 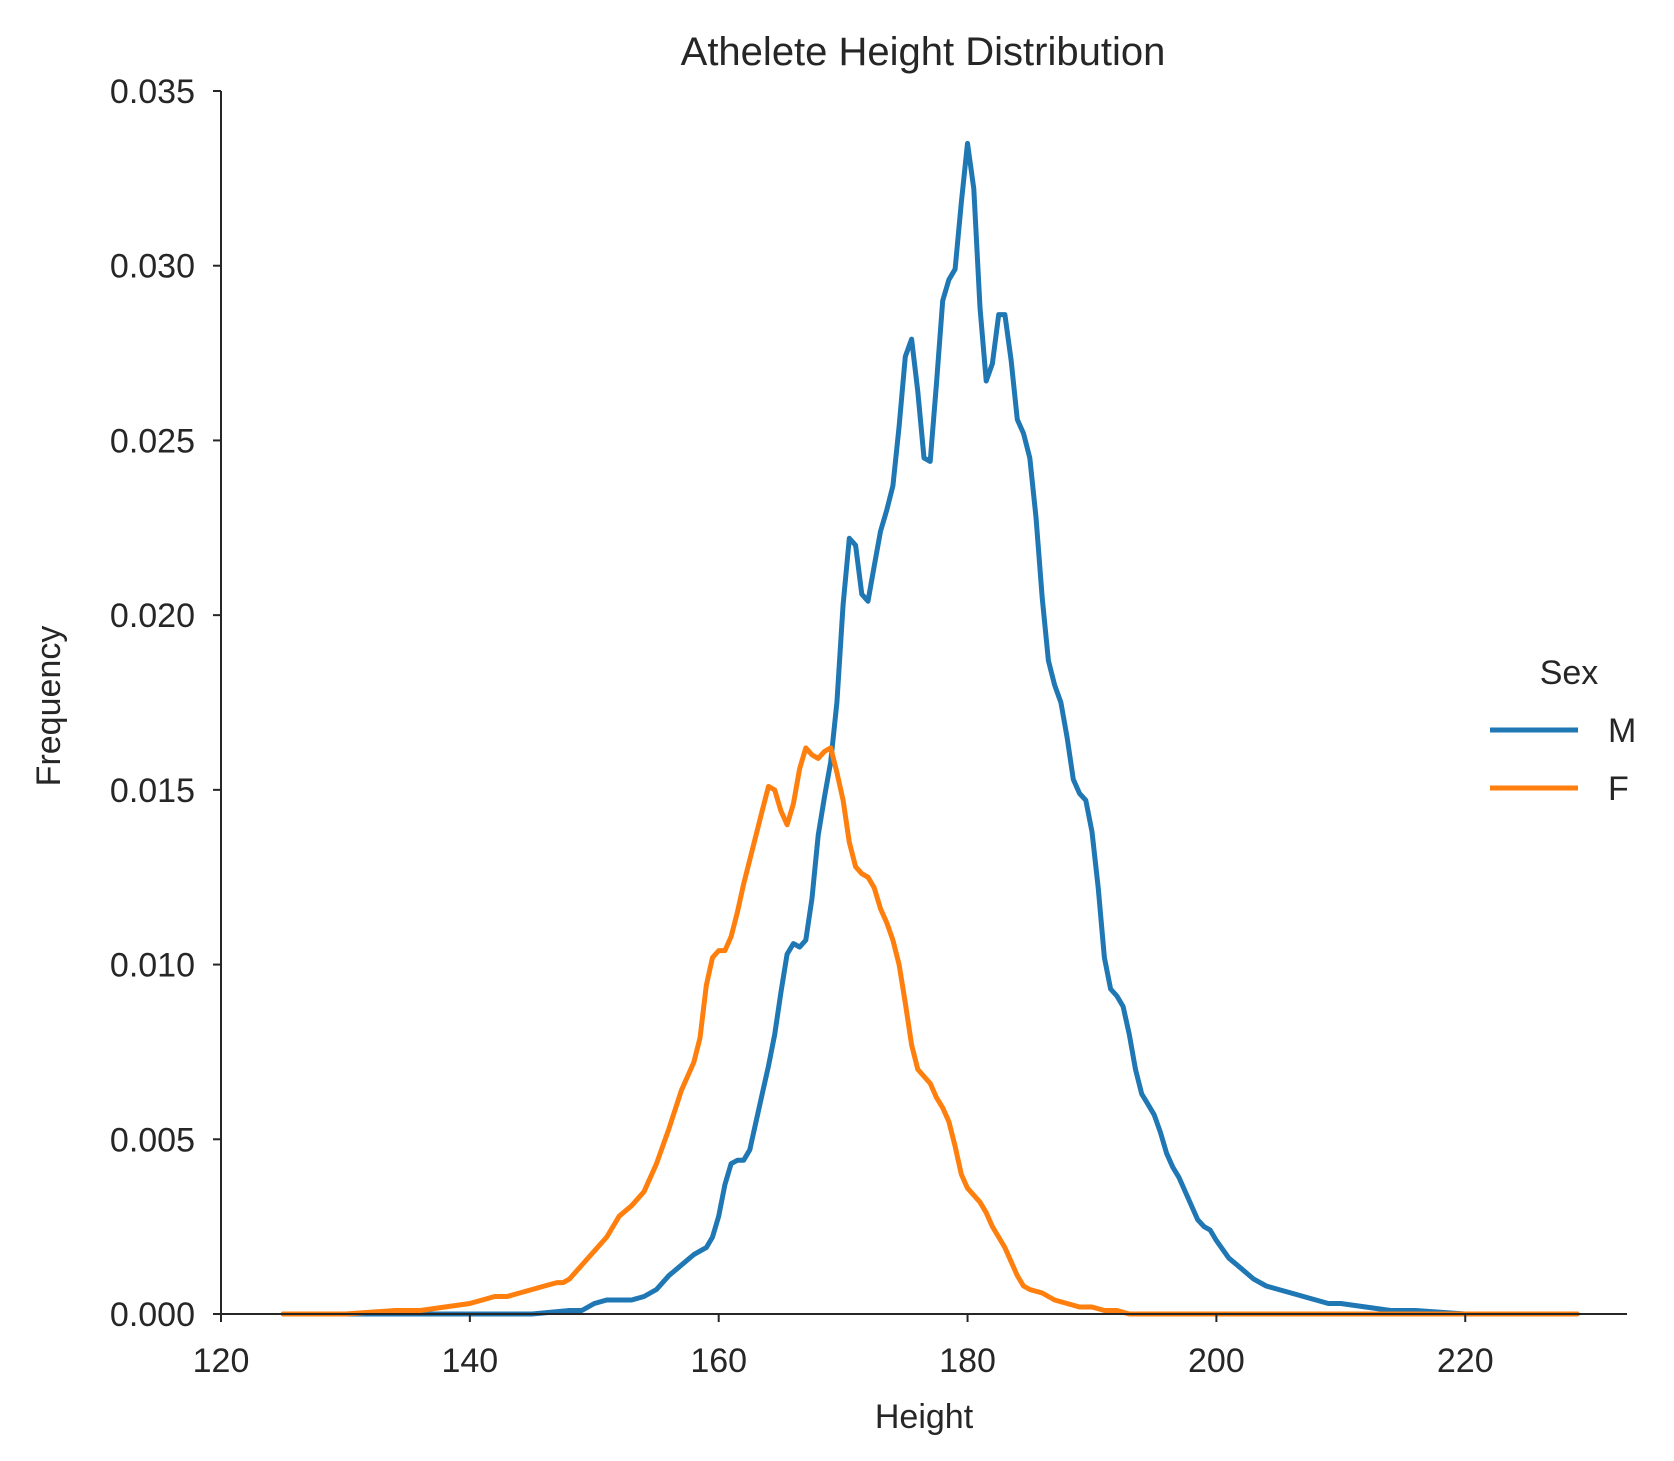 What do you see at coordinates (1563, 731) in the screenshot?
I see `legend: Sex M F` at bounding box center [1563, 731].